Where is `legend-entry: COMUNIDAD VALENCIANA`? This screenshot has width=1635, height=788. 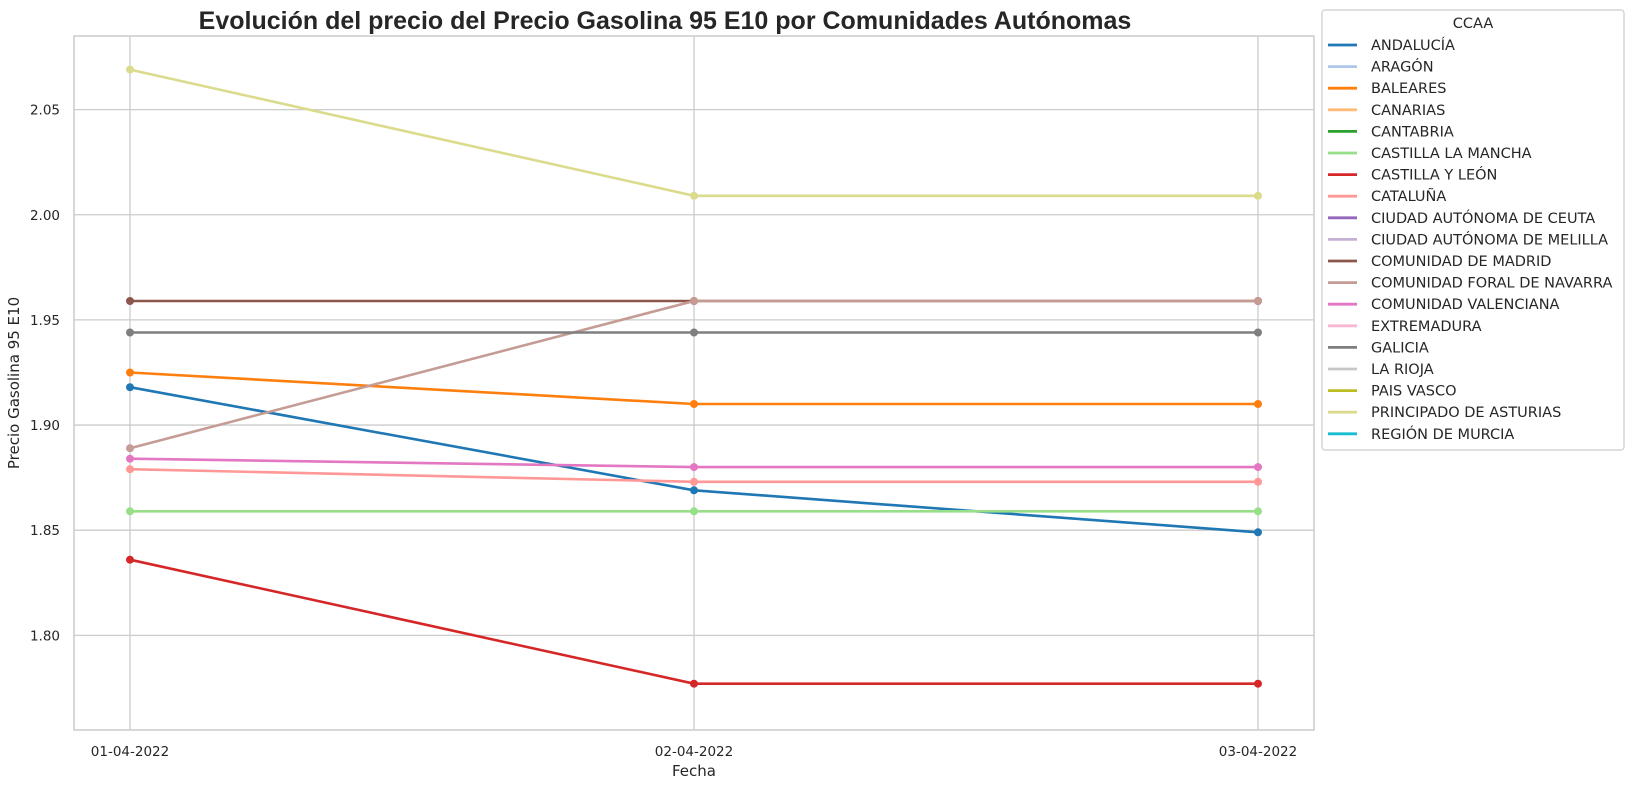 legend-entry: COMUNIDAD VALENCIANA is located at coordinates (1444, 305).